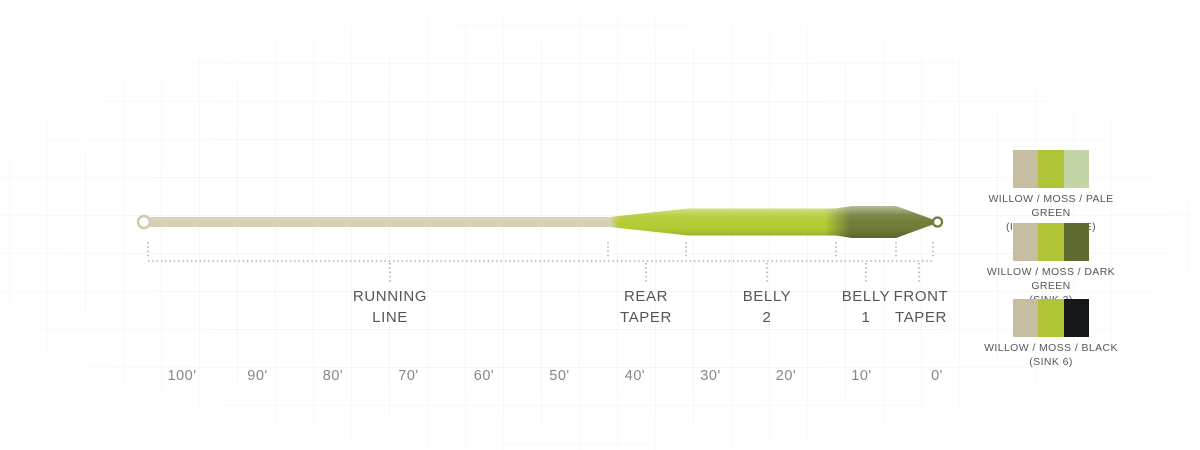 The height and width of the screenshot is (450, 1200). I want to click on section-label-line1: FRONT, so click(921, 296).